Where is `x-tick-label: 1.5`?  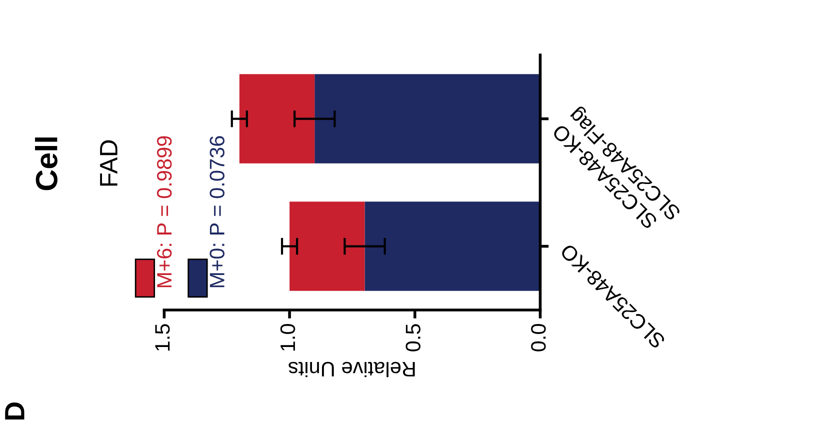 x-tick-label: 1.5 is located at coordinates (162, 337).